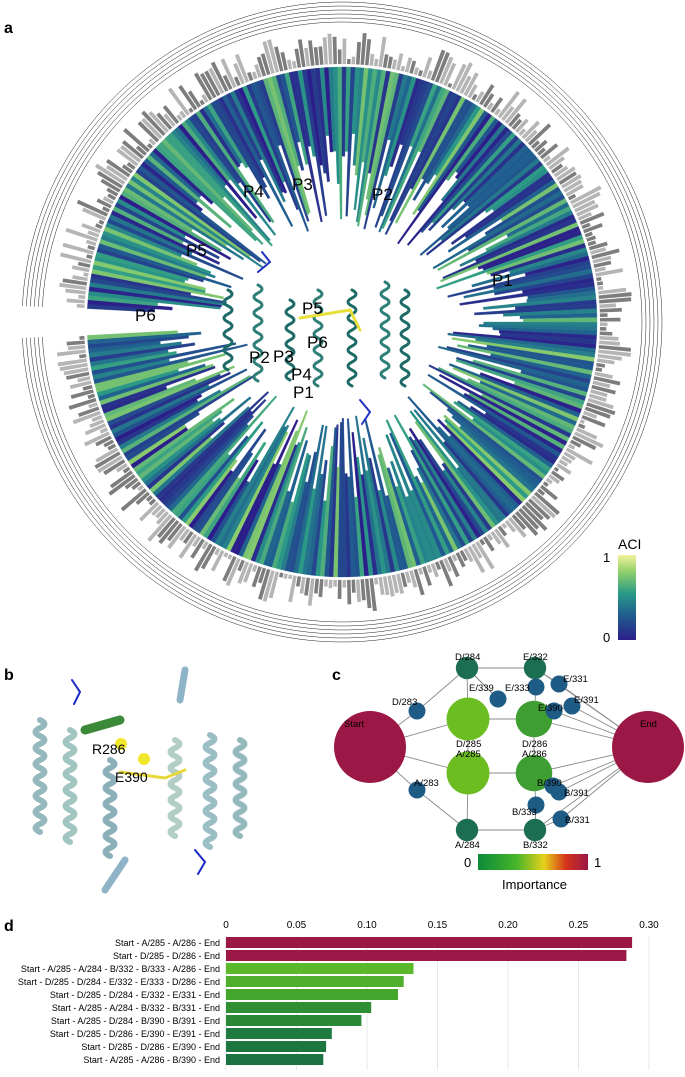  Describe the element at coordinates (367, 925) in the screenshot. I see `x-tick-label: 0.10` at that location.